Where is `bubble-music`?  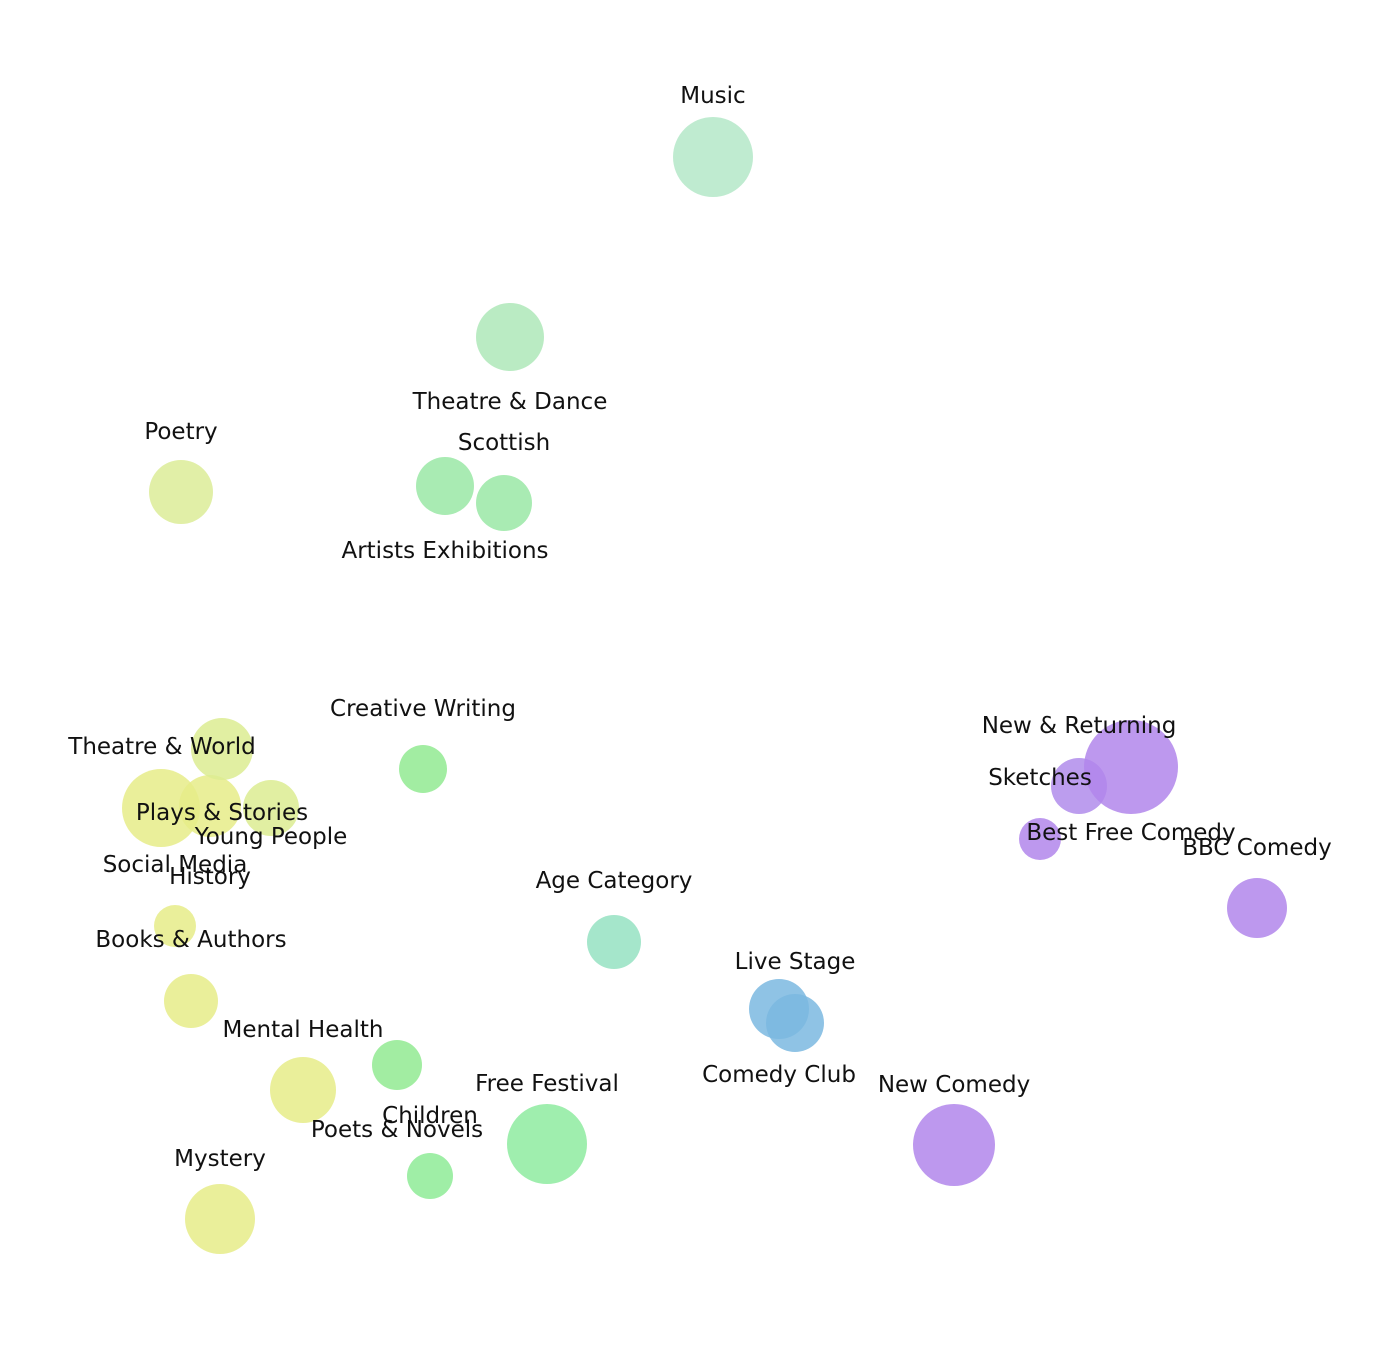
bubble-music is located at coordinates (713, 157).